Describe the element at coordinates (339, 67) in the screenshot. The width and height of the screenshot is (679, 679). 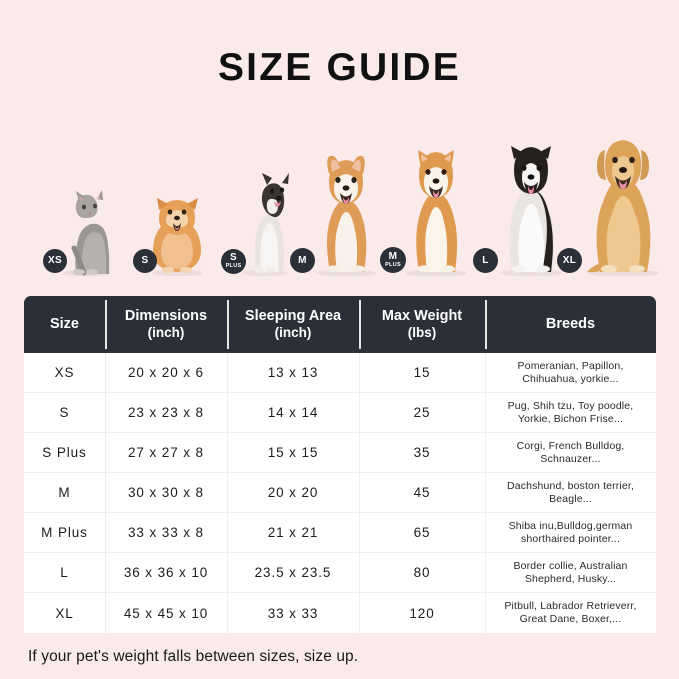
I see `page-title: SIZE GUIDE` at that location.